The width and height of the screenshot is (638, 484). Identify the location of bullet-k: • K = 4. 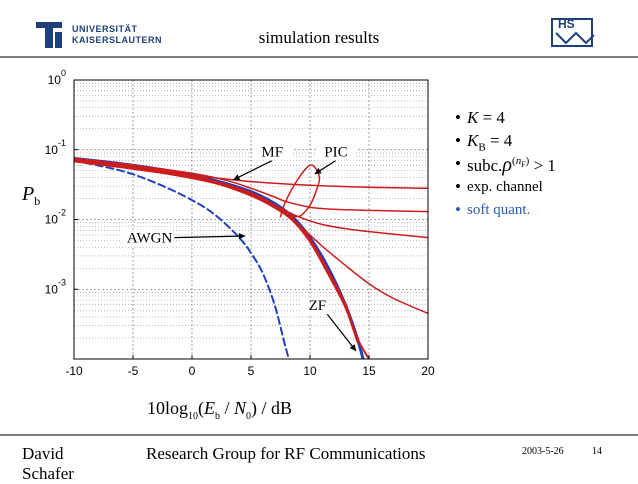
(480, 117).